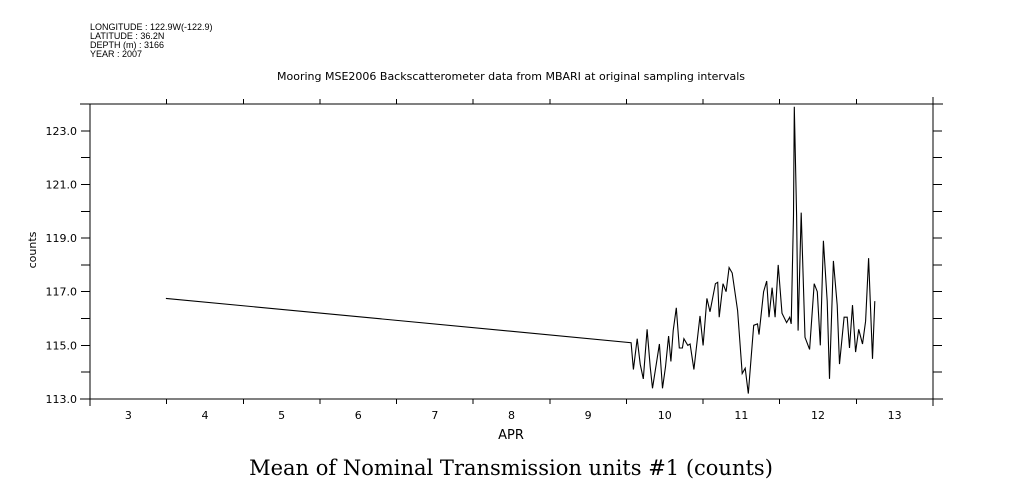 The width and height of the screenshot is (1009, 504). What do you see at coordinates (116, 54) in the screenshot?
I see `year-label: YEAR : 2007` at bounding box center [116, 54].